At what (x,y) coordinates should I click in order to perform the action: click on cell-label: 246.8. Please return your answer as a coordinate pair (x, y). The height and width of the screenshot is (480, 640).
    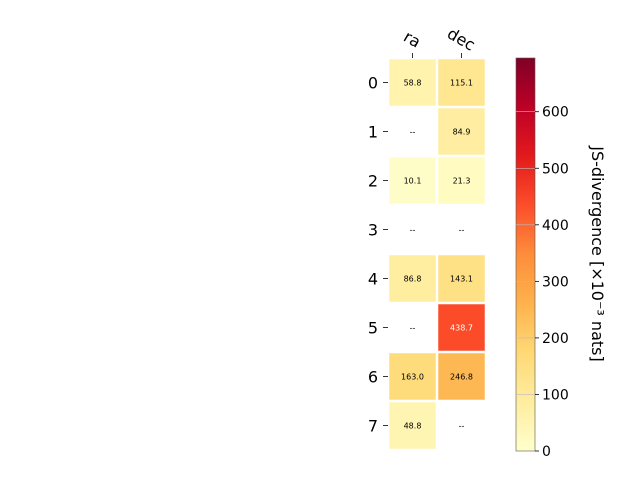
    Looking at the image, I should click on (461, 377).